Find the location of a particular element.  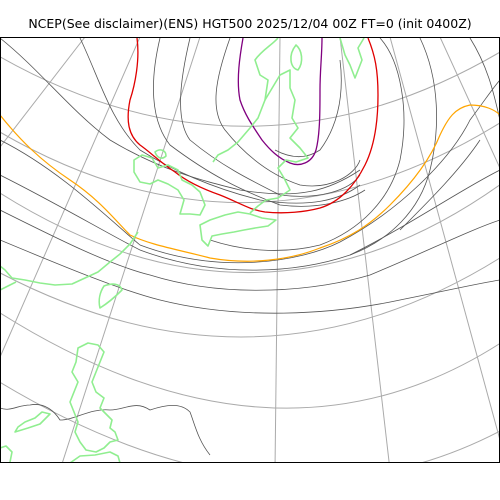

contour-purple is located at coordinates (280, 101).